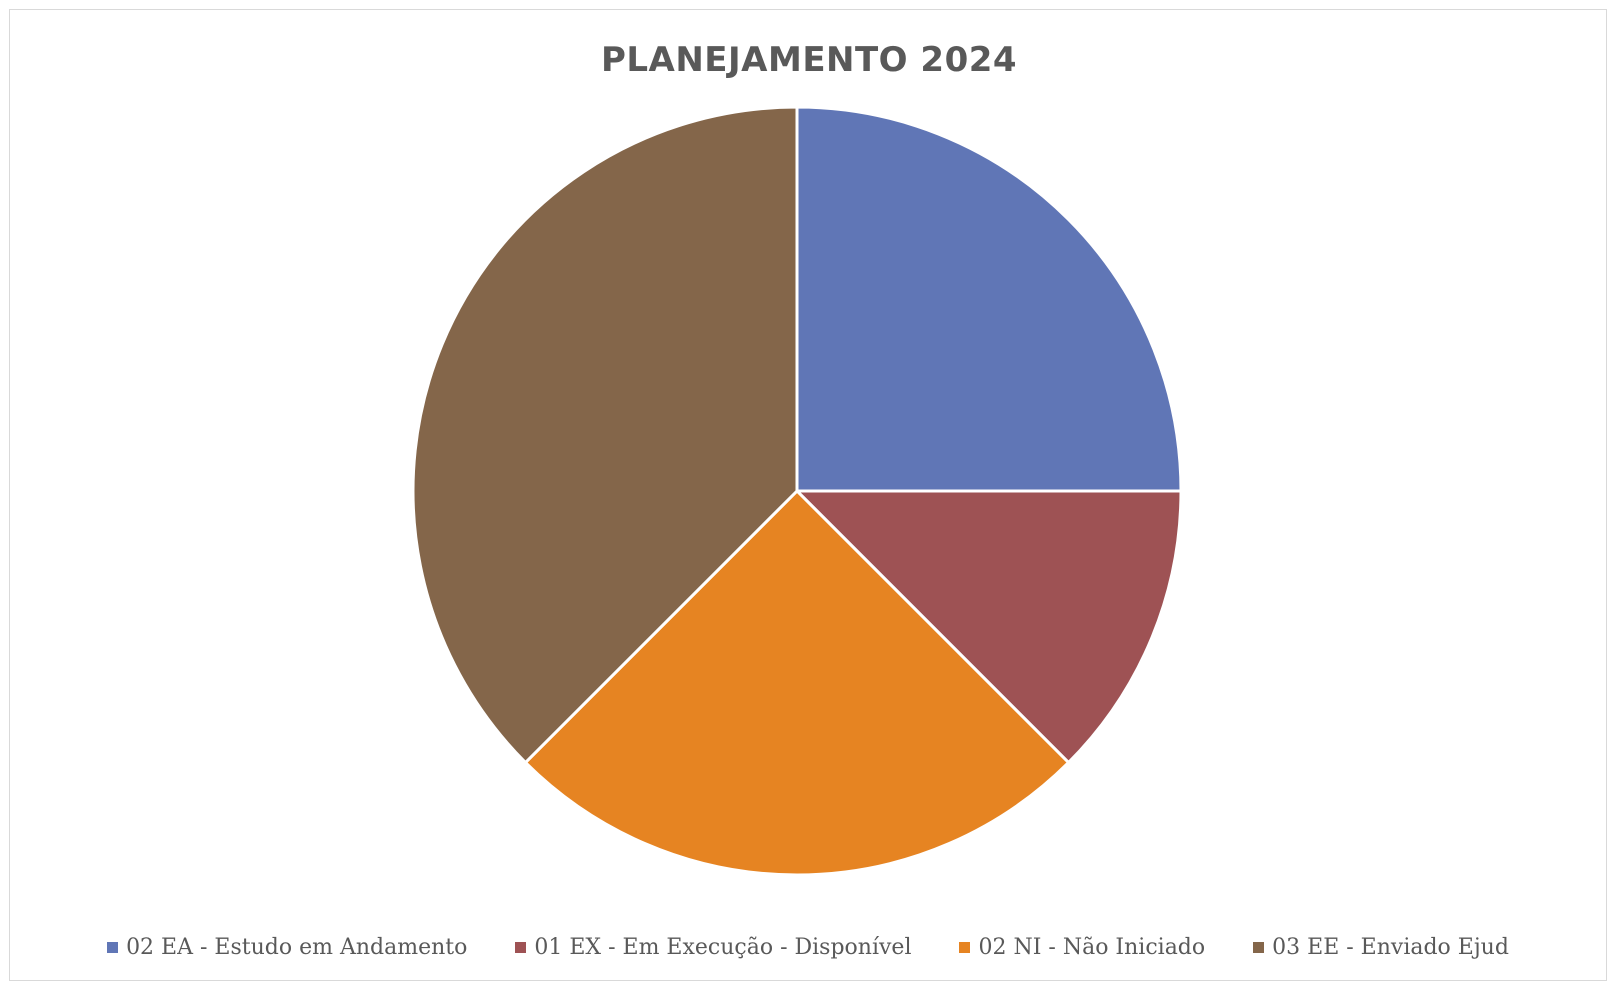 The image size is (1616, 990). Describe the element at coordinates (723, 947) in the screenshot. I see `legend-label: 01 EX - Em Execução - Disponível` at that location.